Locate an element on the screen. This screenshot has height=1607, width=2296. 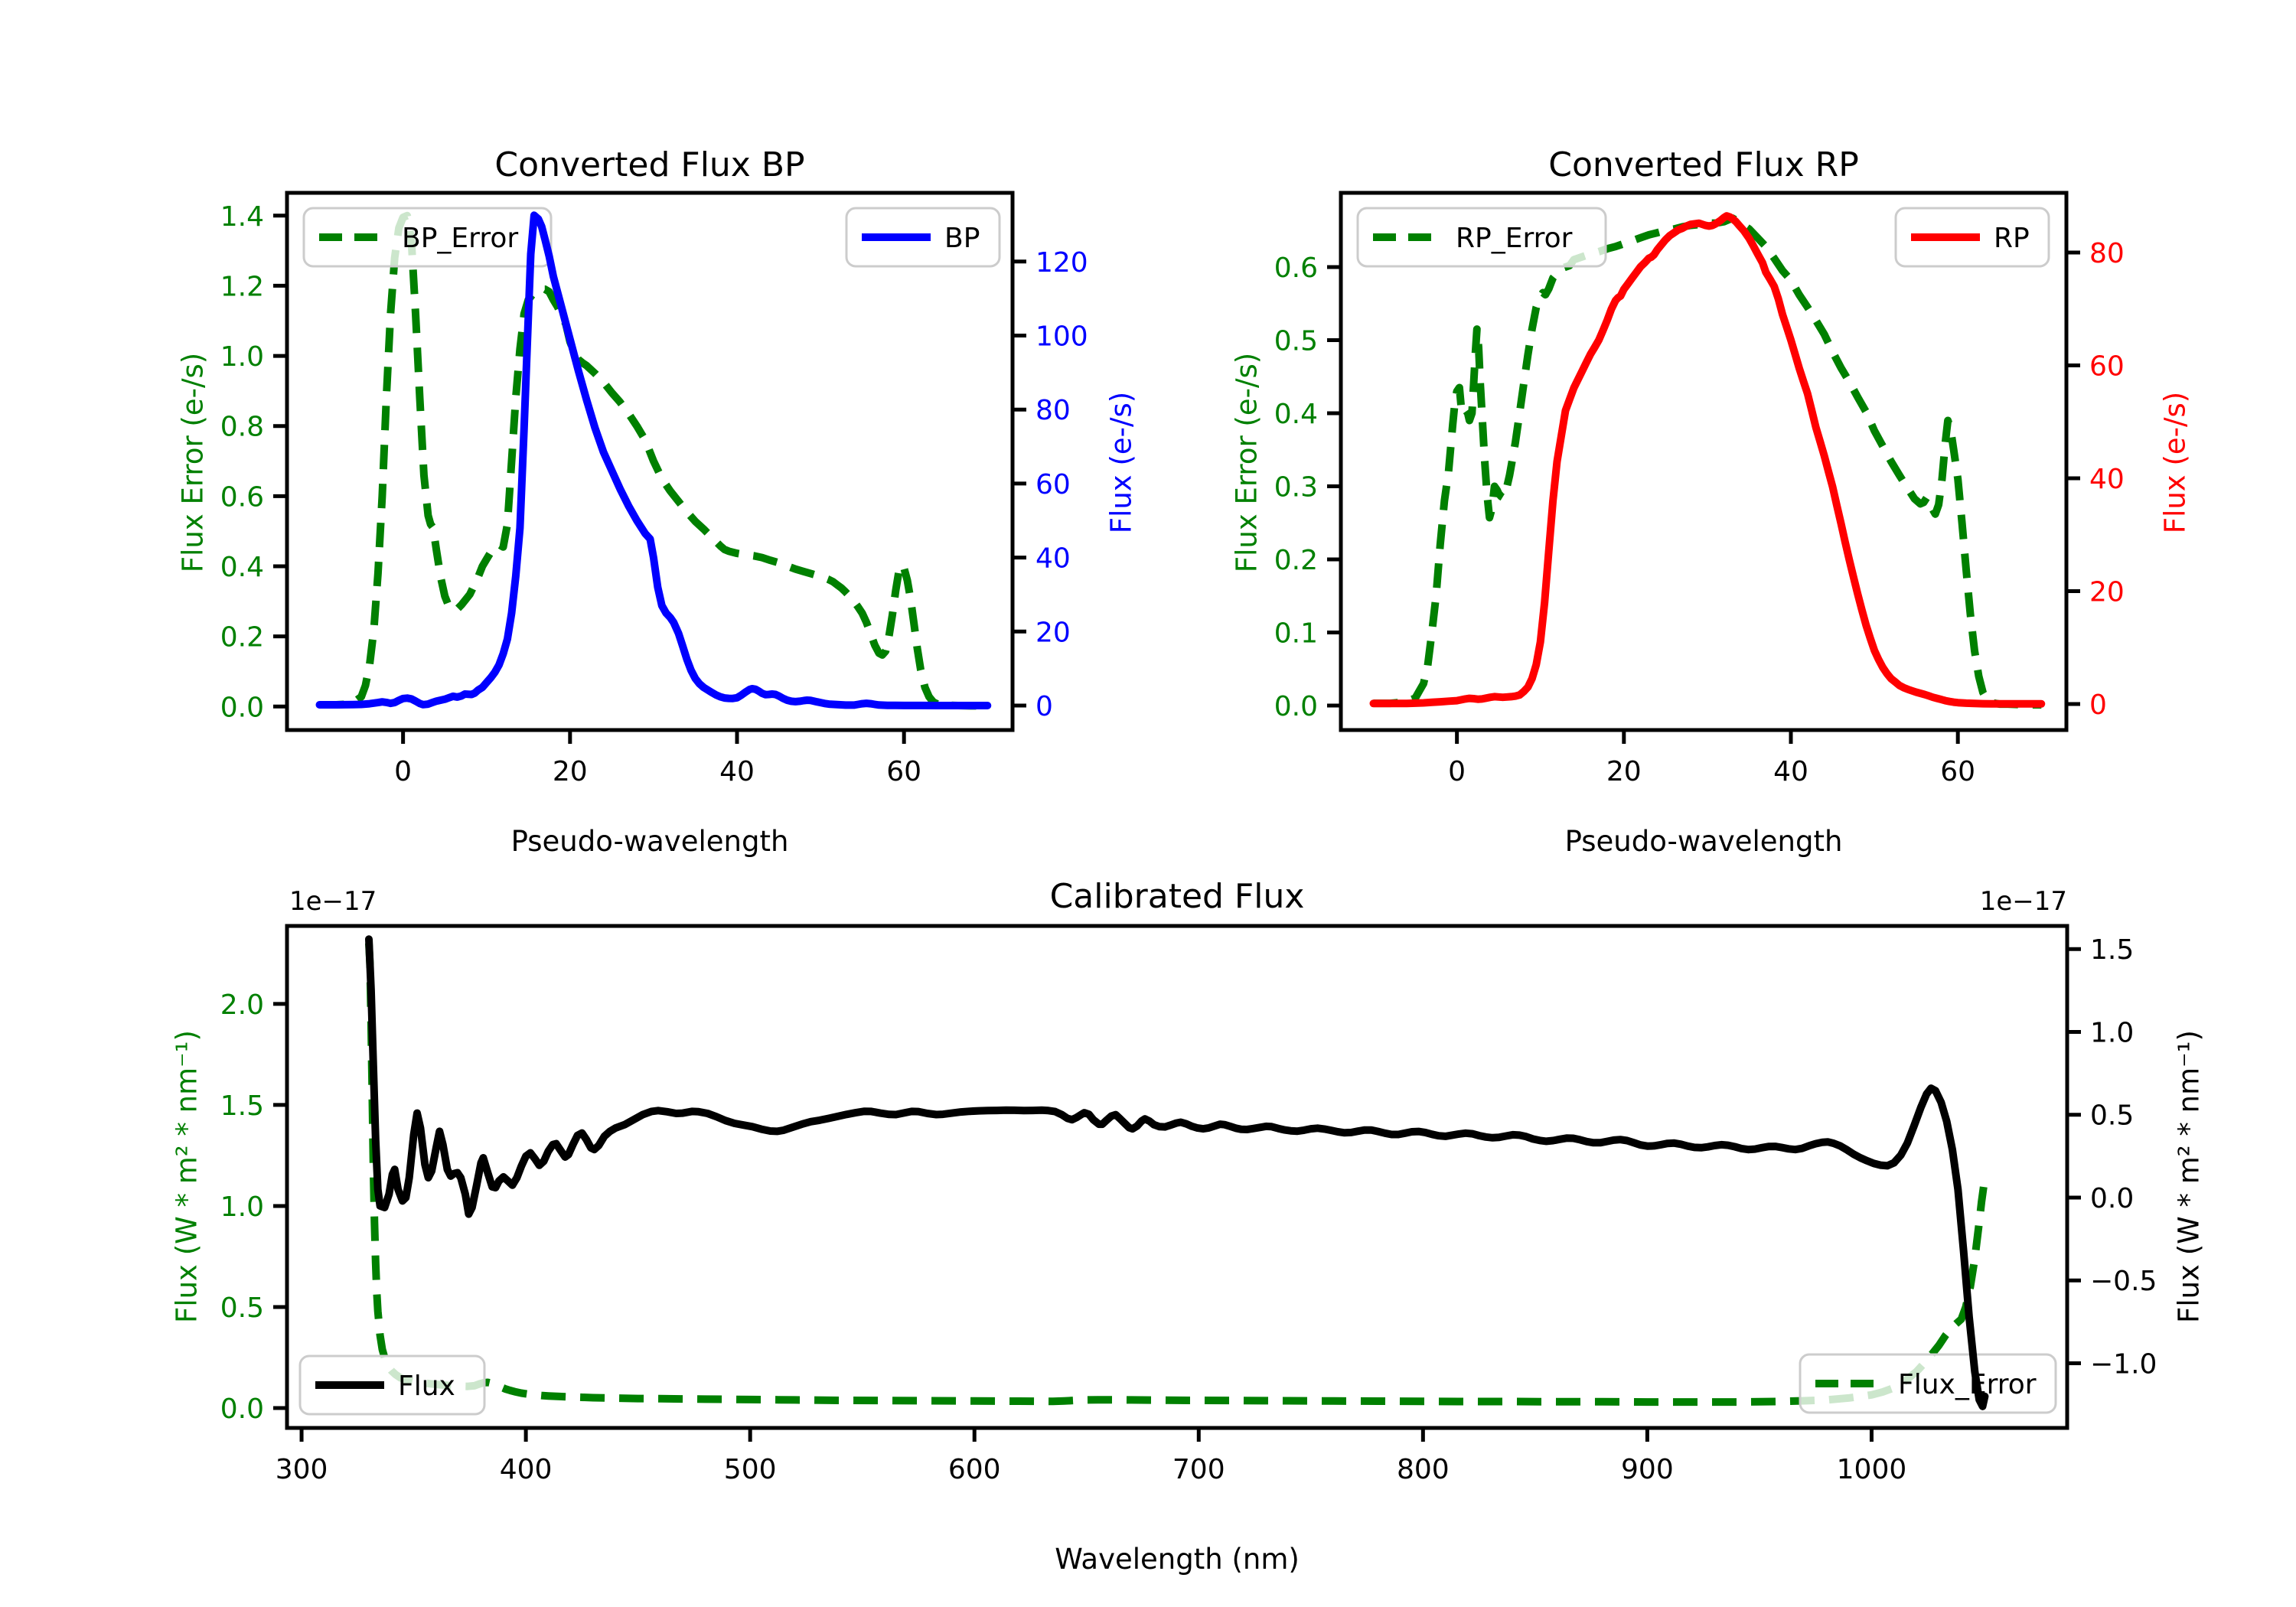
x-tick-label: 300 is located at coordinates (302, 1470).